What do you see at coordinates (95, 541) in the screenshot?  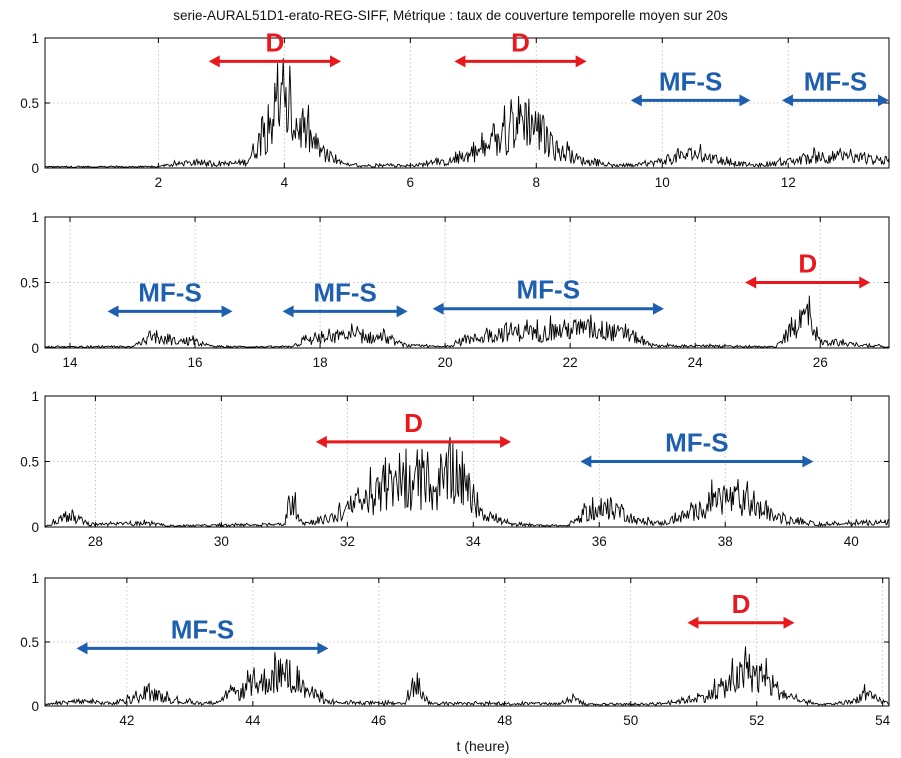 I see `x-tick-label: 28` at bounding box center [95, 541].